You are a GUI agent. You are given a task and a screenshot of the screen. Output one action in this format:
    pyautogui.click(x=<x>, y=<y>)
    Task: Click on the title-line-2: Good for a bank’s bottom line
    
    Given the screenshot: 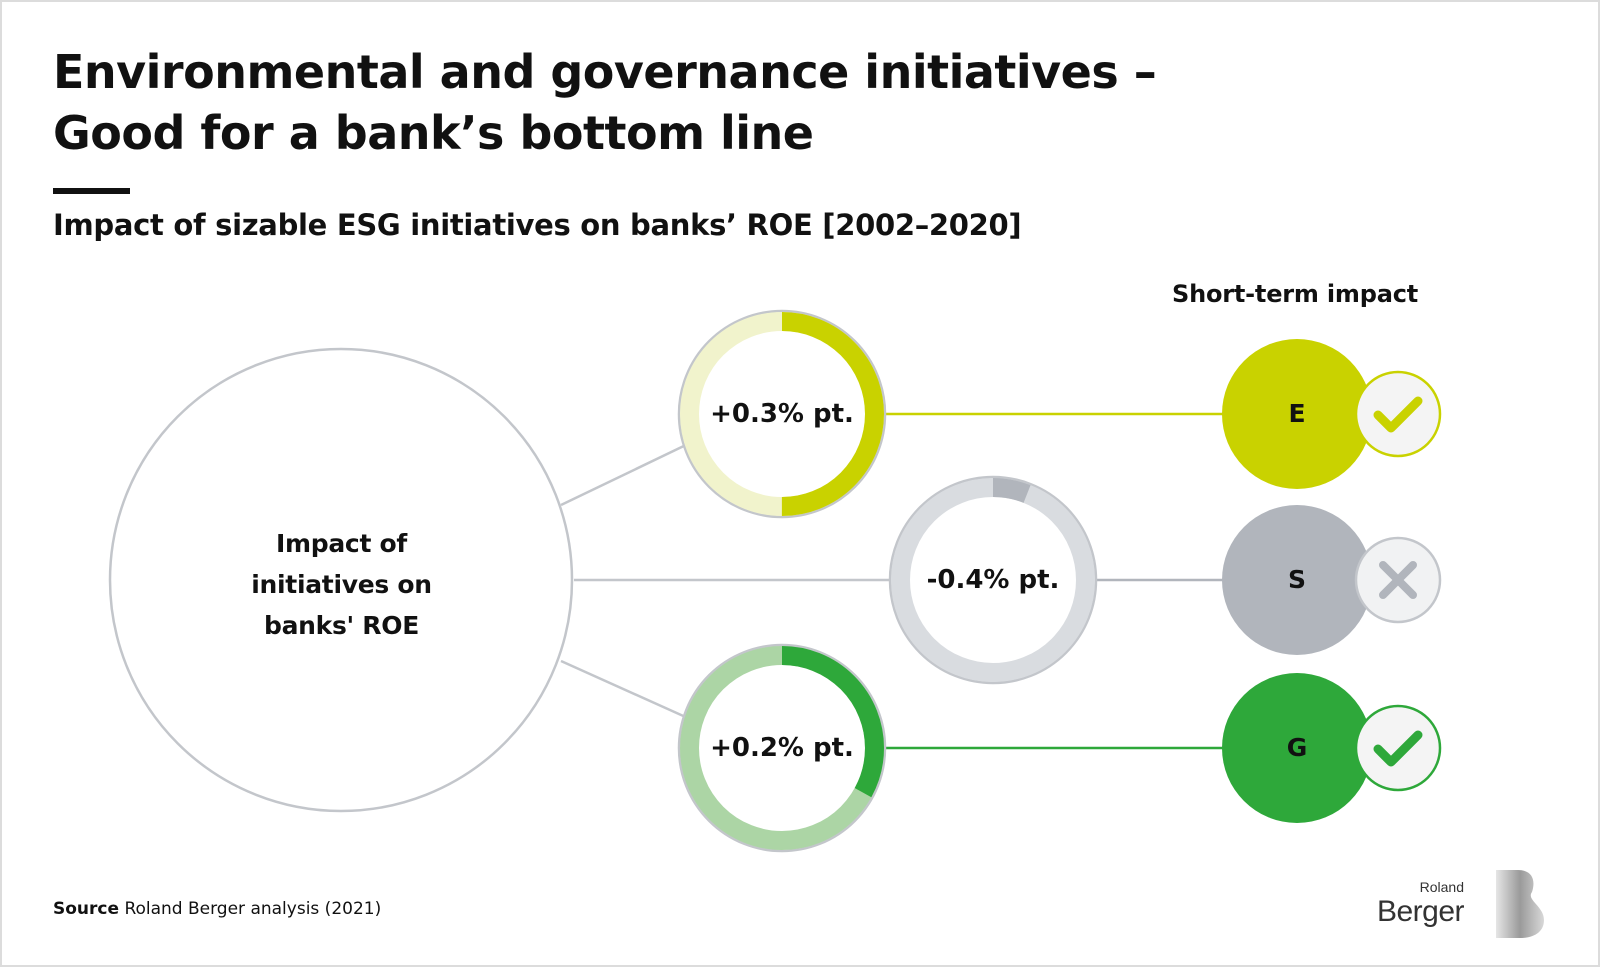 What is the action you would take?
    pyautogui.click(x=433, y=133)
    